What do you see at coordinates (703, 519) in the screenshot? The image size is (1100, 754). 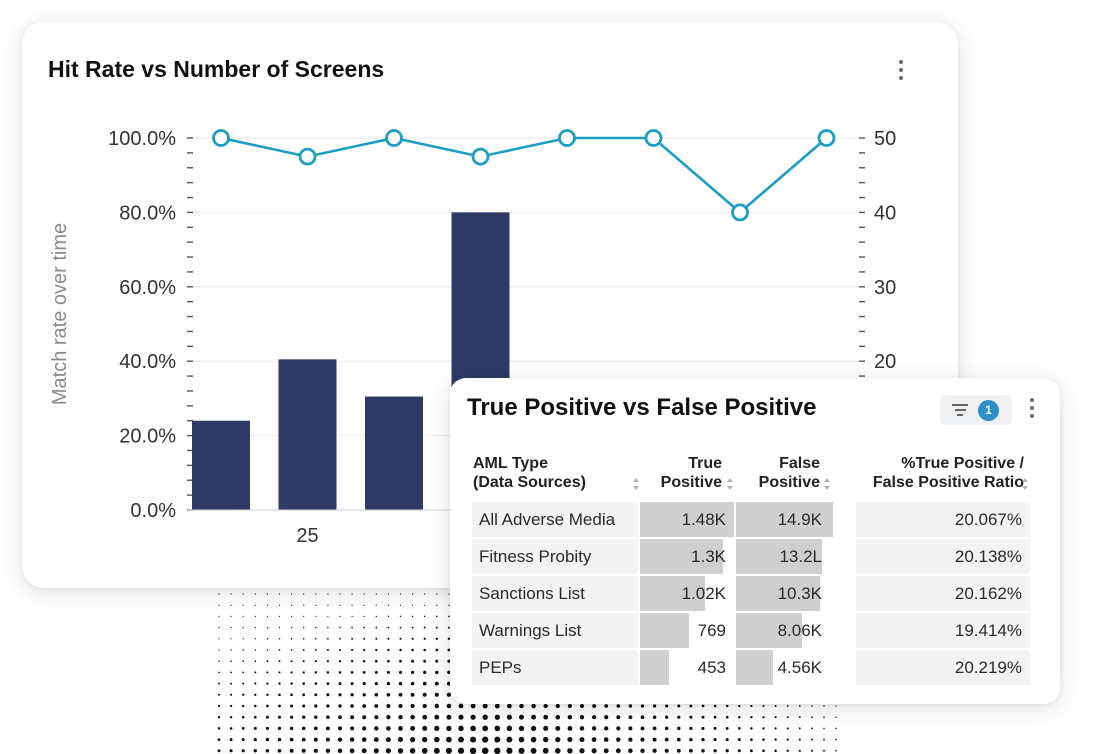 I see `true-positive-cell: 1.48K` at bounding box center [703, 519].